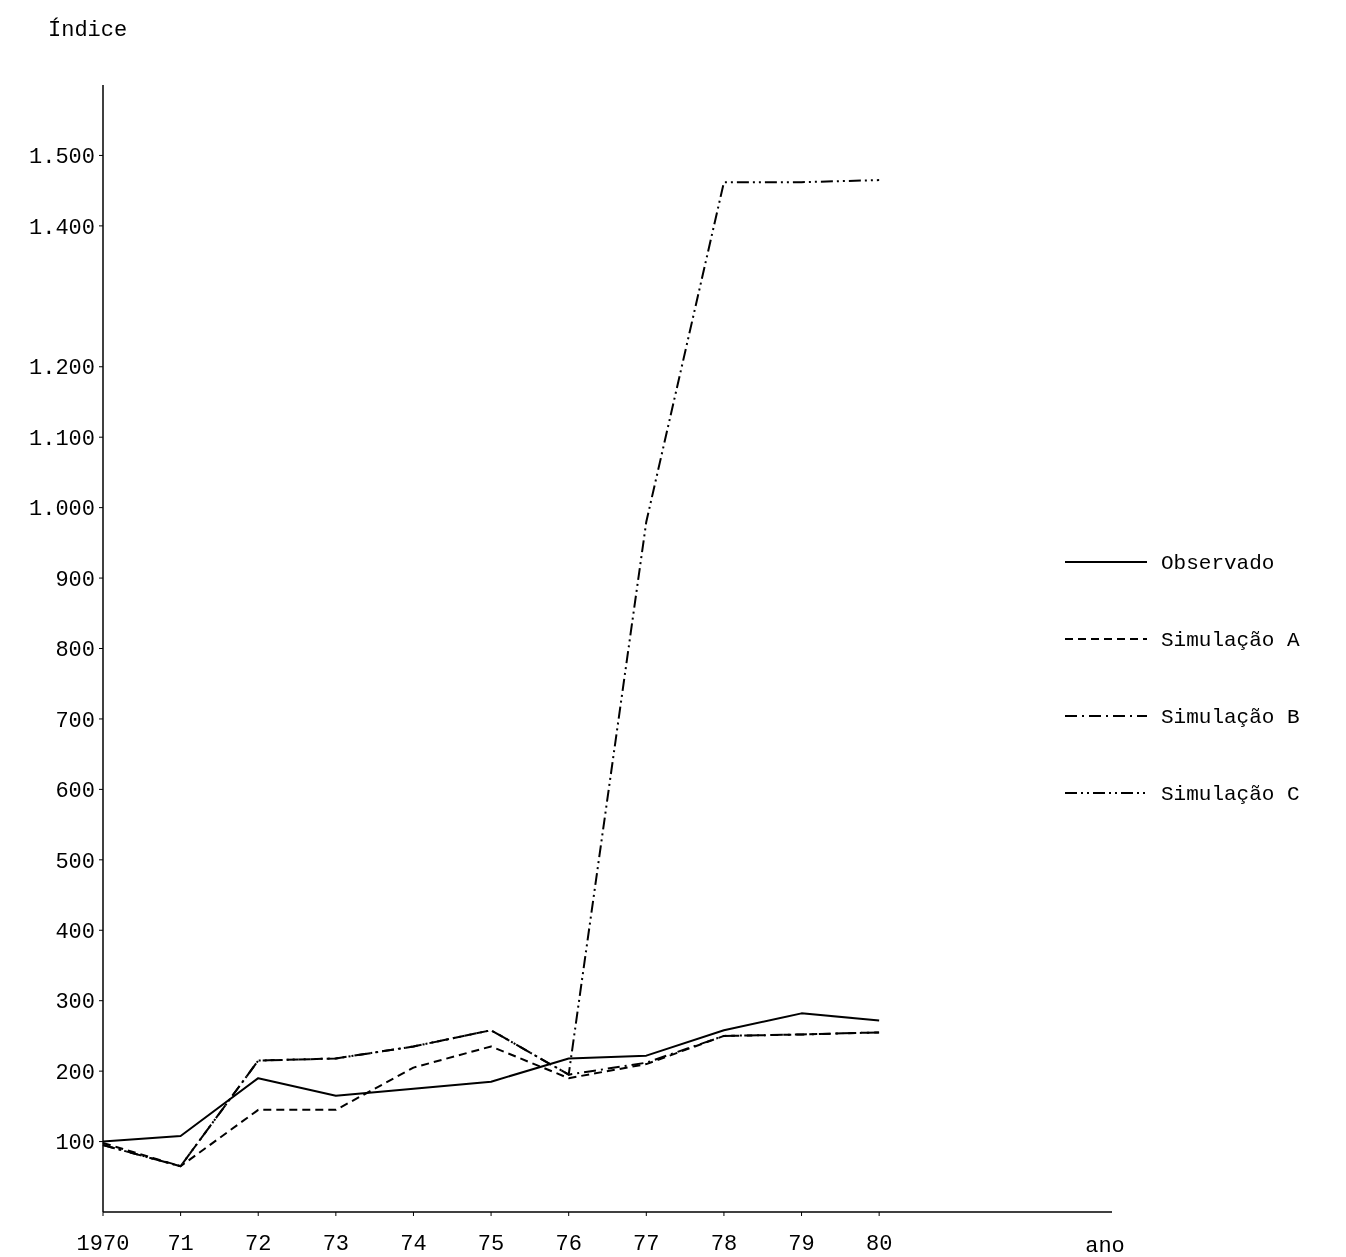 The width and height of the screenshot is (1346, 1257). I want to click on y-tick-label: 600, so click(75, 792).